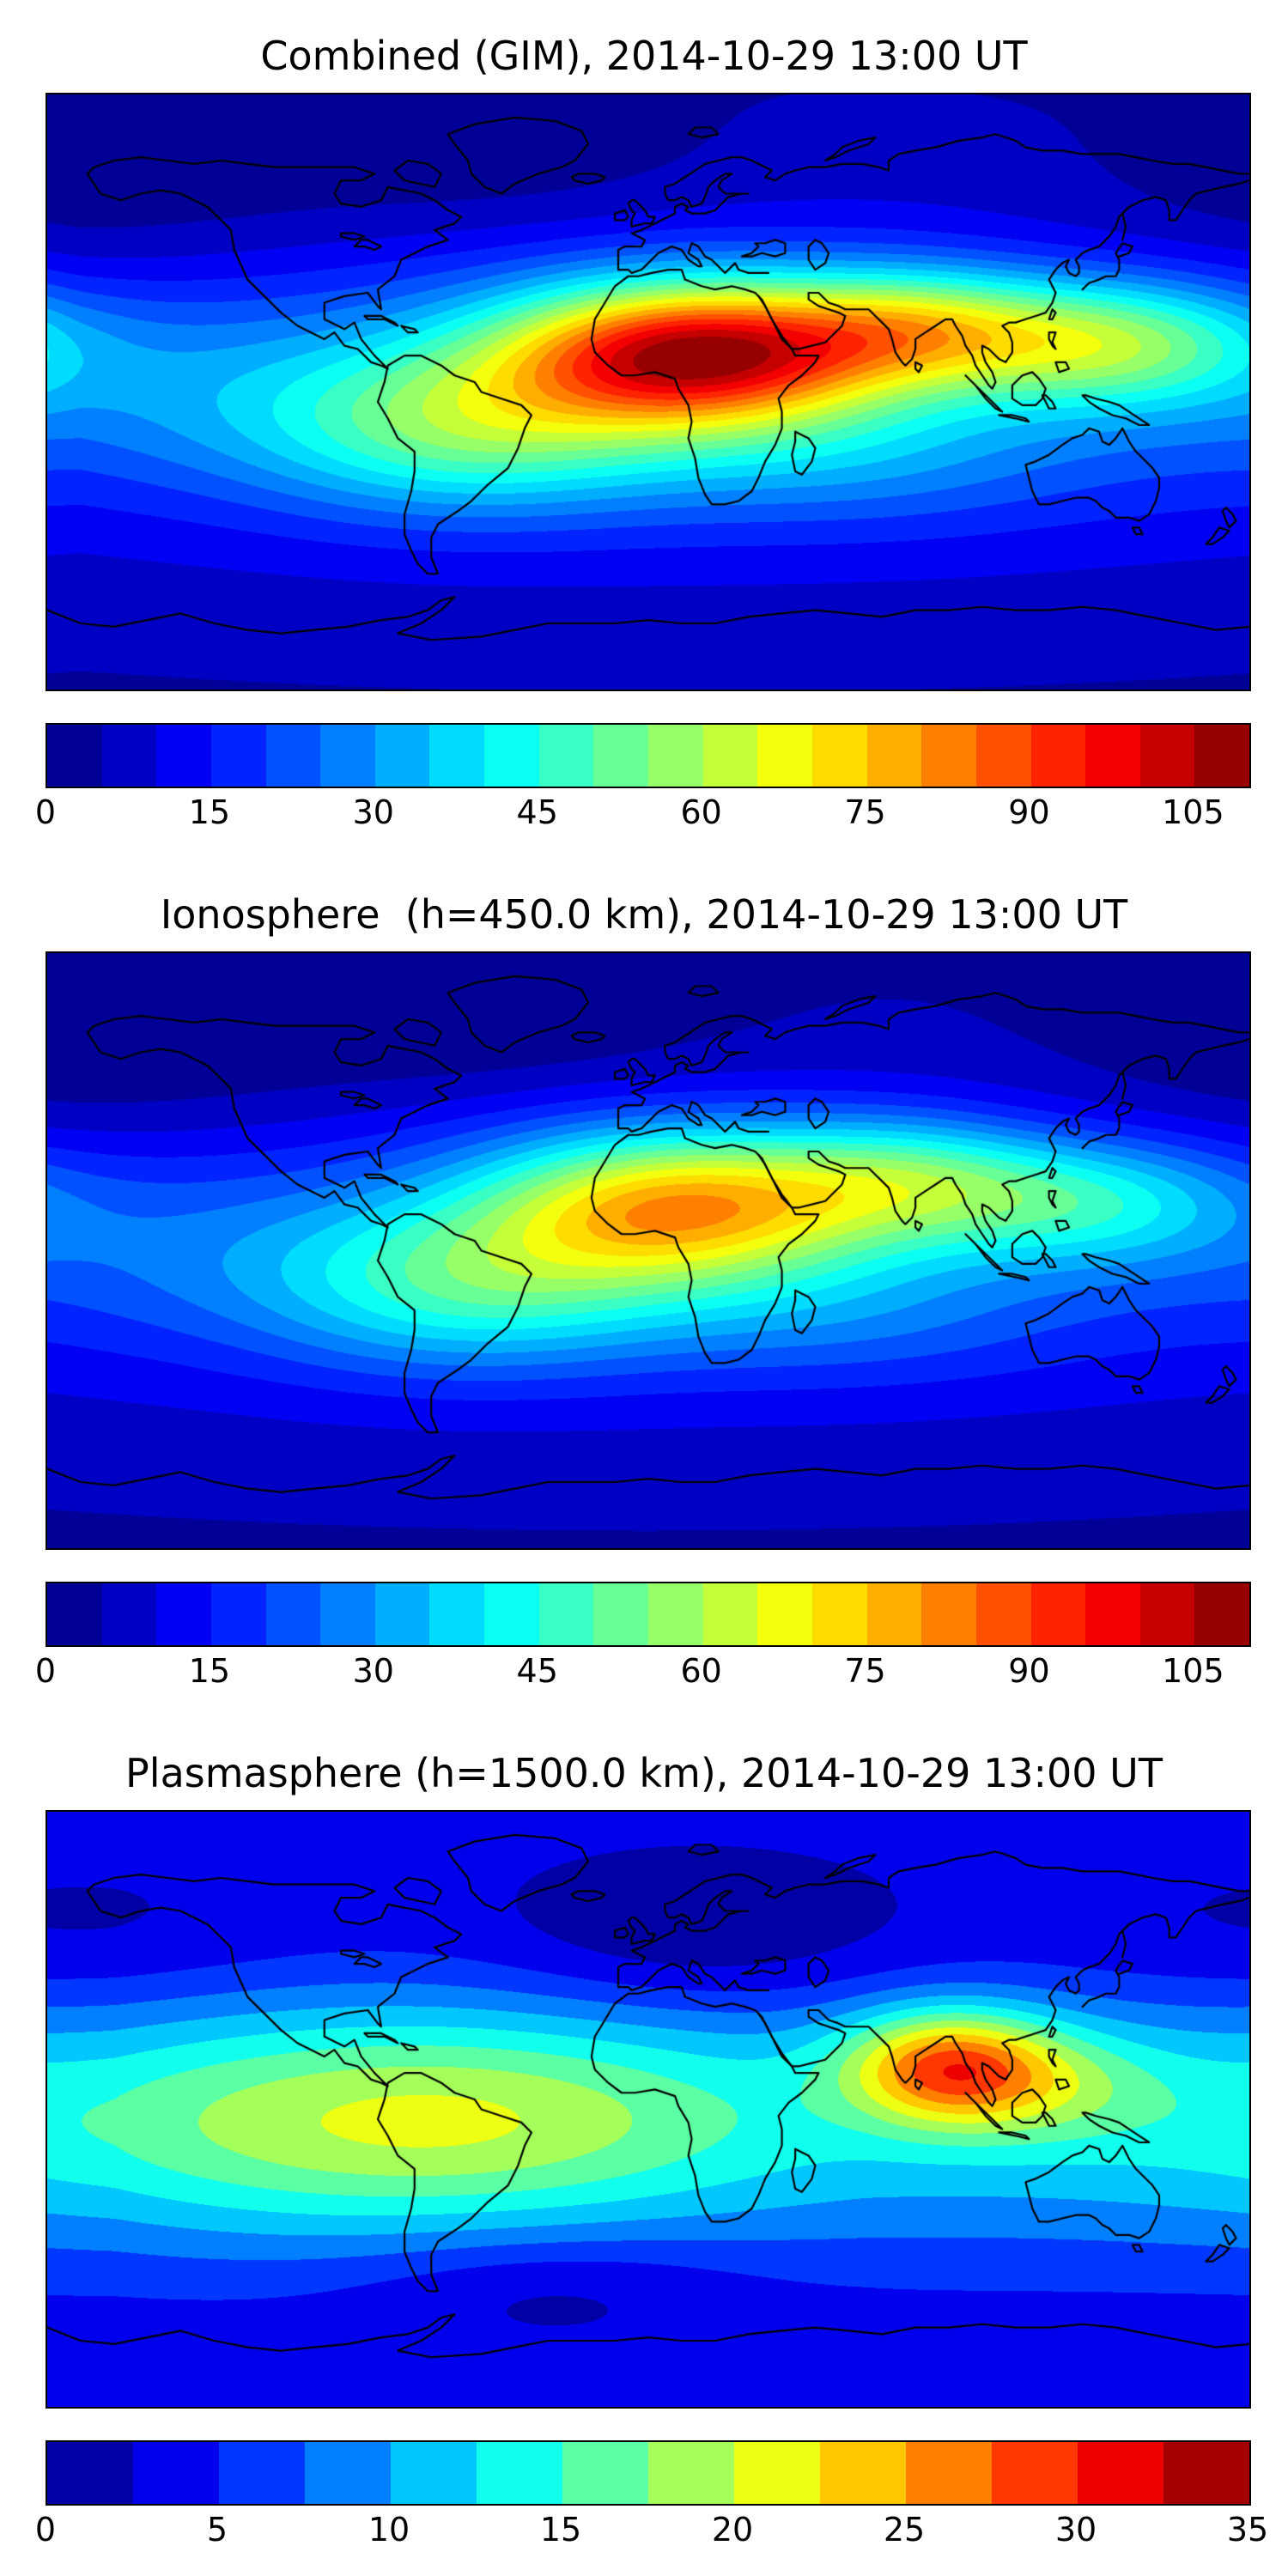 The width and height of the screenshot is (1288, 2576). What do you see at coordinates (389, 2530) in the screenshot?
I see `colorbar-tick-label: 10` at bounding box center [389, 2530].